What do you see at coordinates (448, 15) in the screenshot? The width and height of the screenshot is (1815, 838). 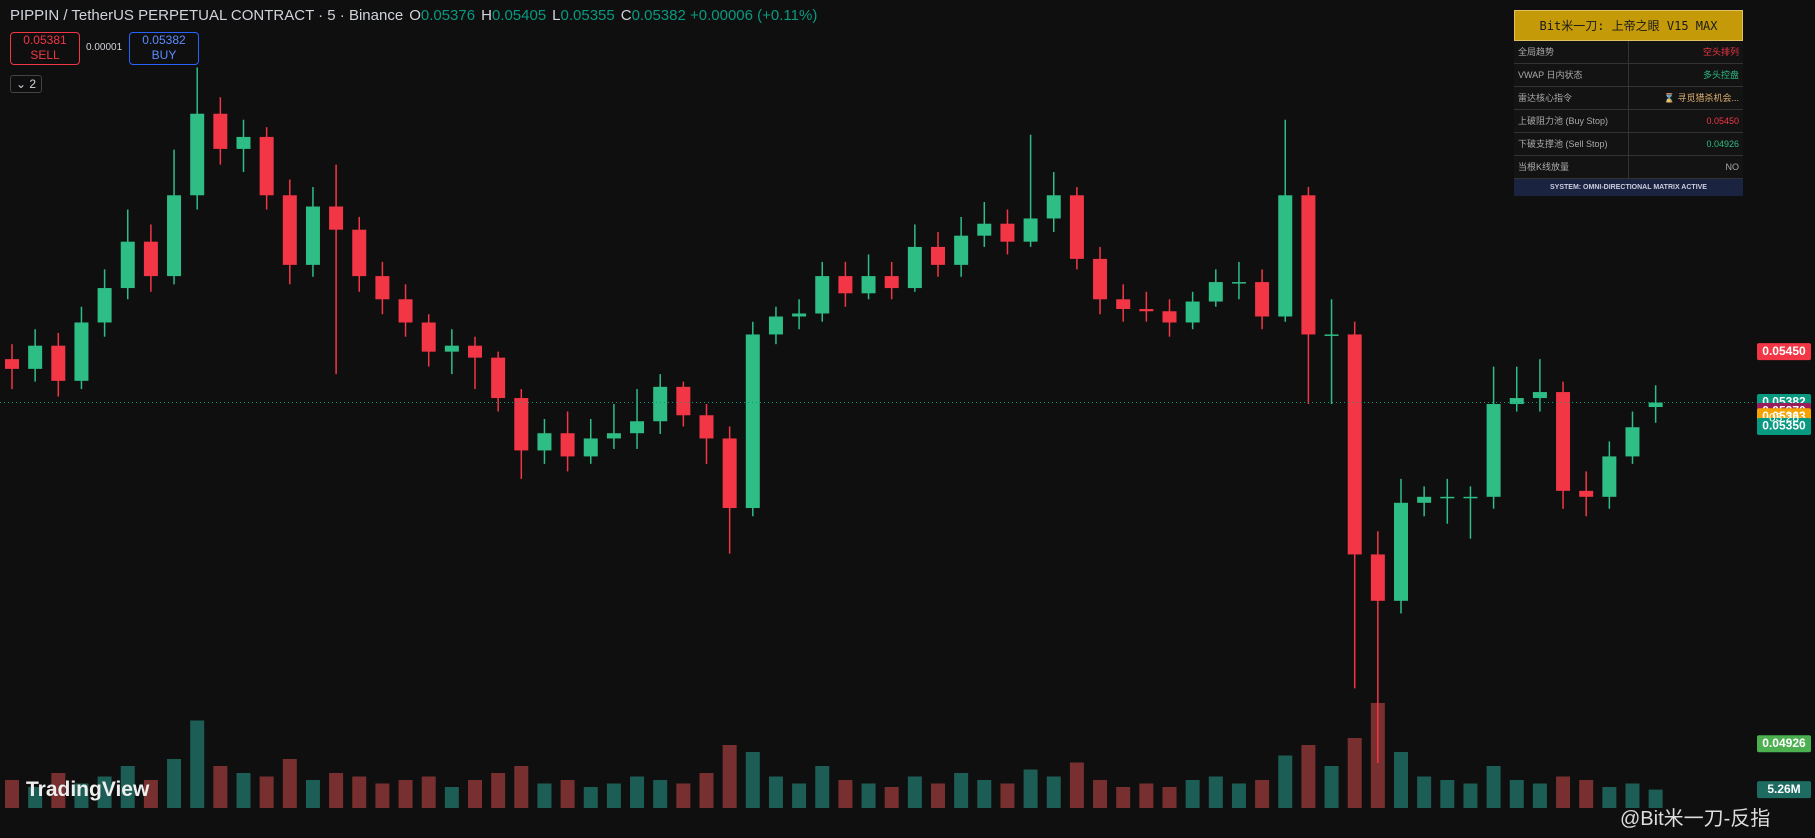 I see `ohlc-value: 0.05376` at bounding box center [448, 15].